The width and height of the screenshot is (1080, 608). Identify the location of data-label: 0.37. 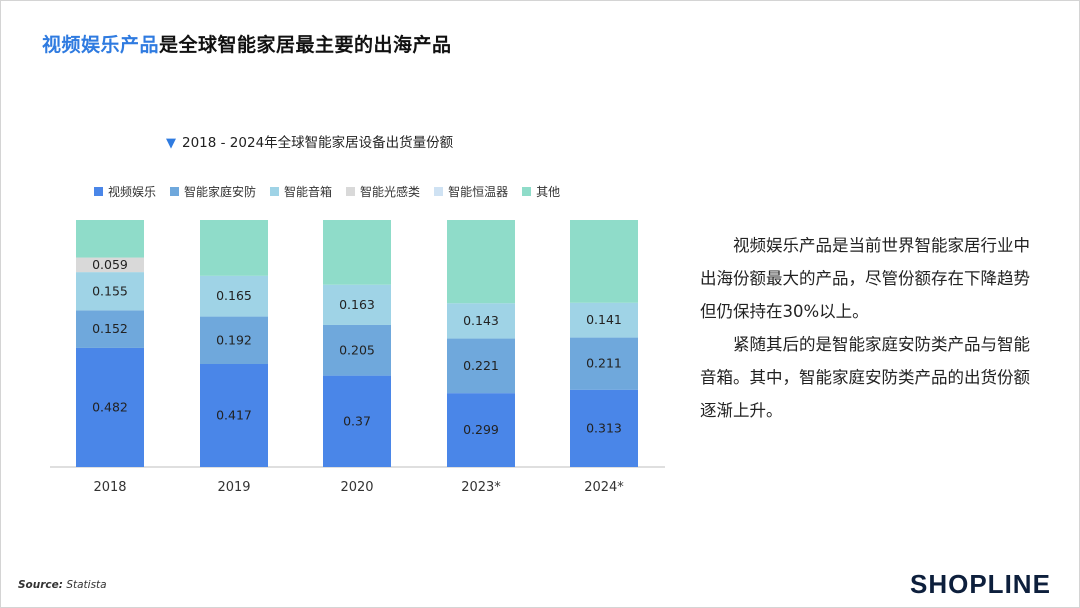
(357, 420).